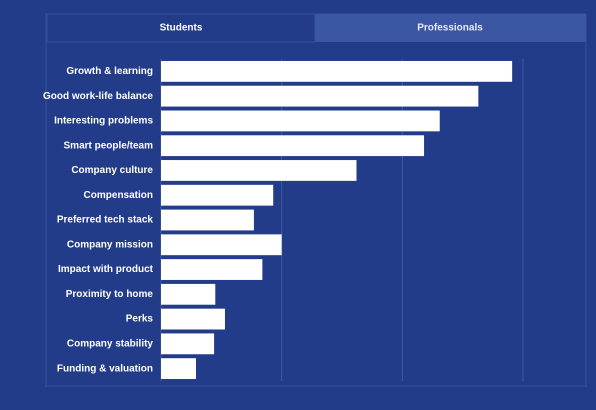 This screenshot has height=410, width=596. I want to click on y-tick-label: Preferred tech stack, so click(105, 220).